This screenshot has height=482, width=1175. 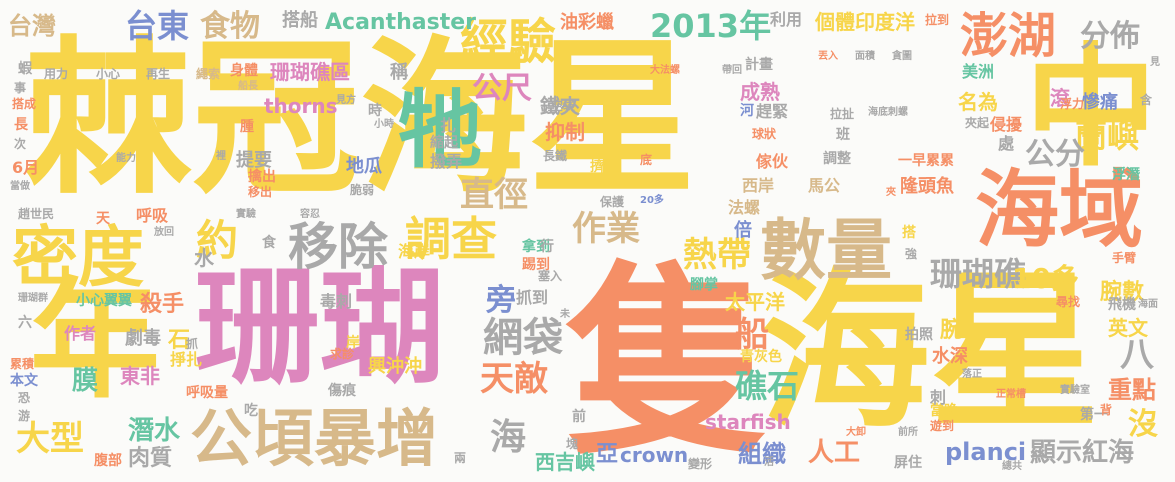 I want to click on word-xiaoshi: 小時, so click(x=384, y=124).